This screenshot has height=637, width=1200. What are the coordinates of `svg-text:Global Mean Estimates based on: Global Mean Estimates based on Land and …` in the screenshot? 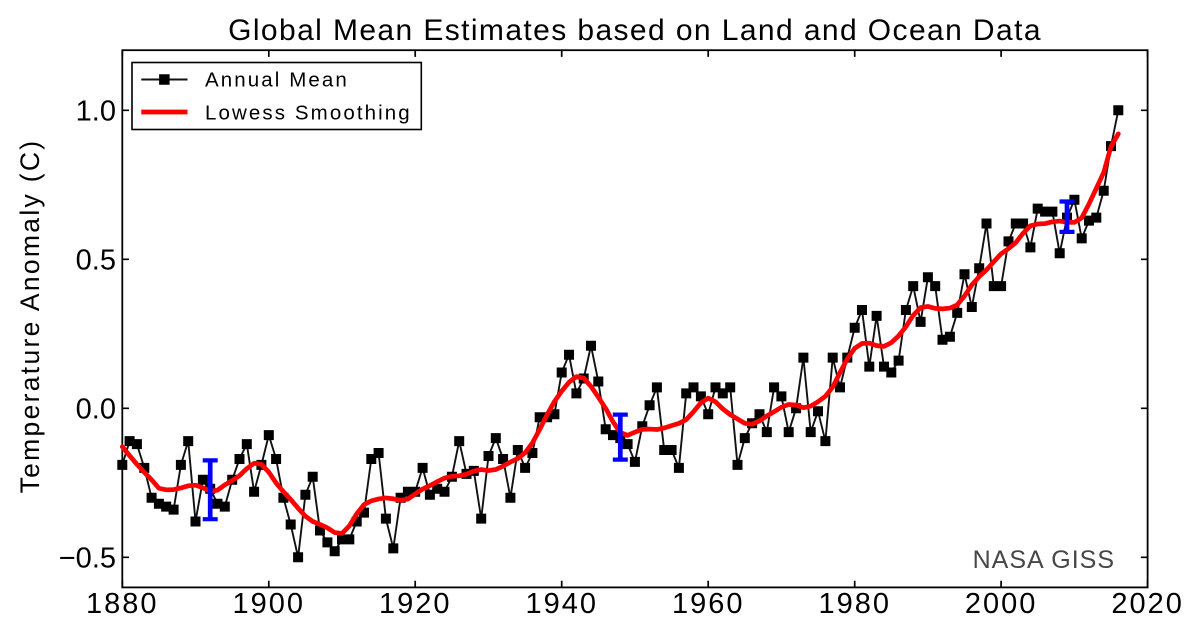 It's located at (635, 30).